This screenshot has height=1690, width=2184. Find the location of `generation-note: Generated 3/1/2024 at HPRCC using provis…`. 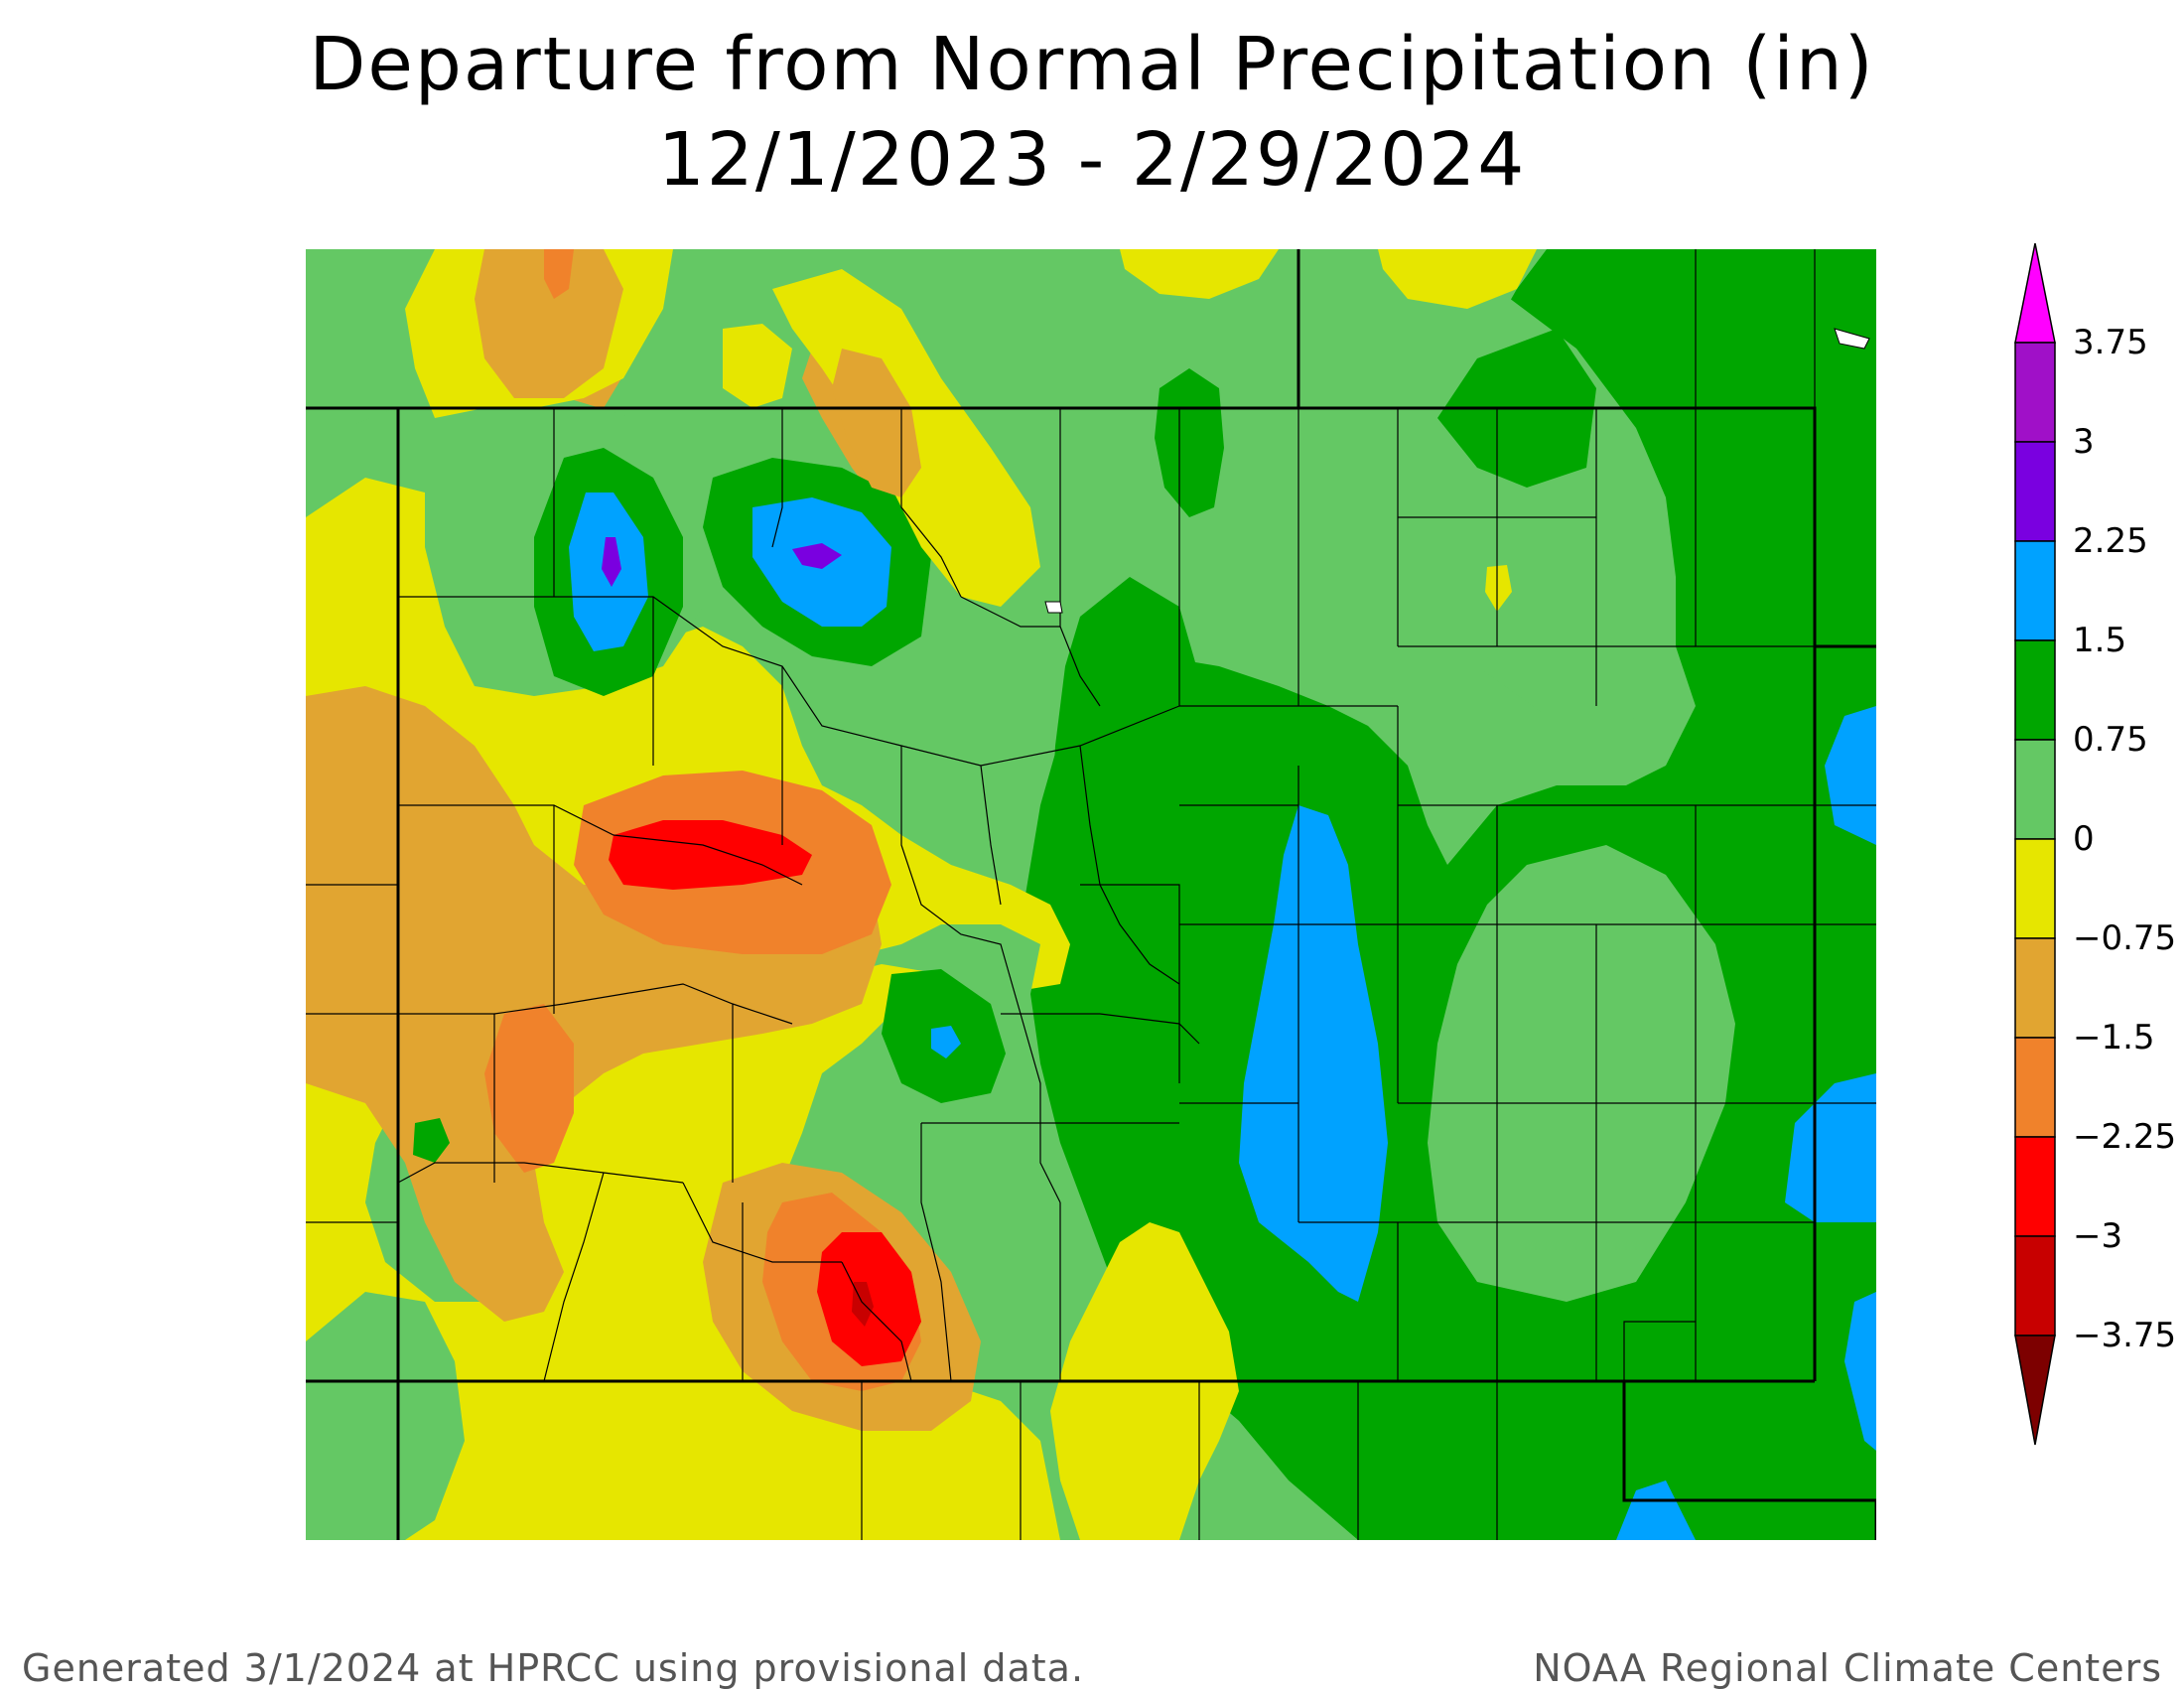

generation-note: Generated 3/1/2024 at HPRCC using provis… is located at coordinates (553, 1668).